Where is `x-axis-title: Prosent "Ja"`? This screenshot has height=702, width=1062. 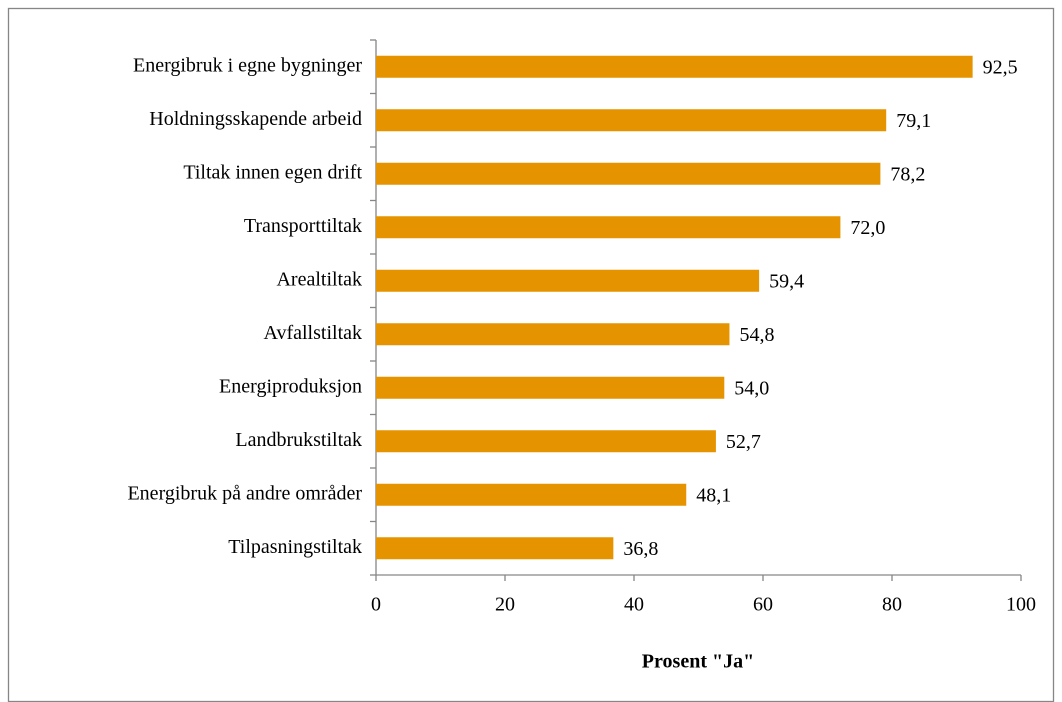 x-axis-title: Prosent "Ja" is located at coordinates (698, 662).